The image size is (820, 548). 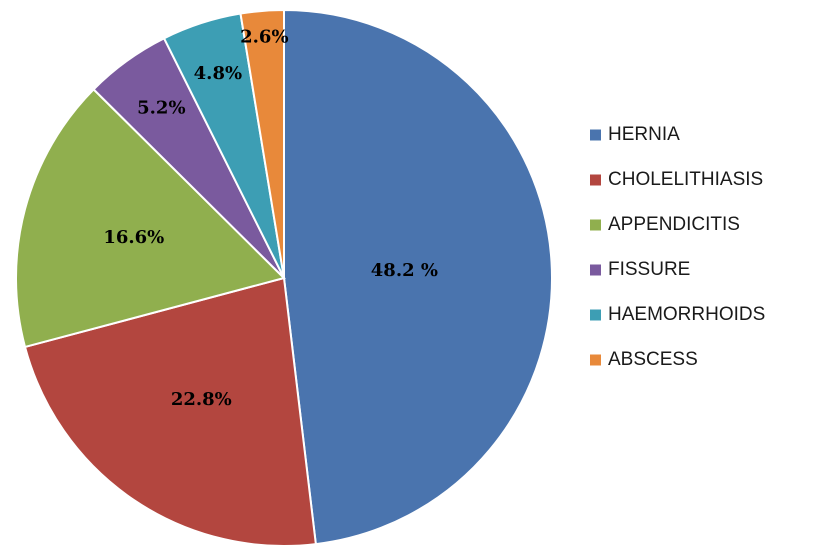 I want to click on legend-item-appendicitis: APPENDICITIS, so click(x=665, y=224).